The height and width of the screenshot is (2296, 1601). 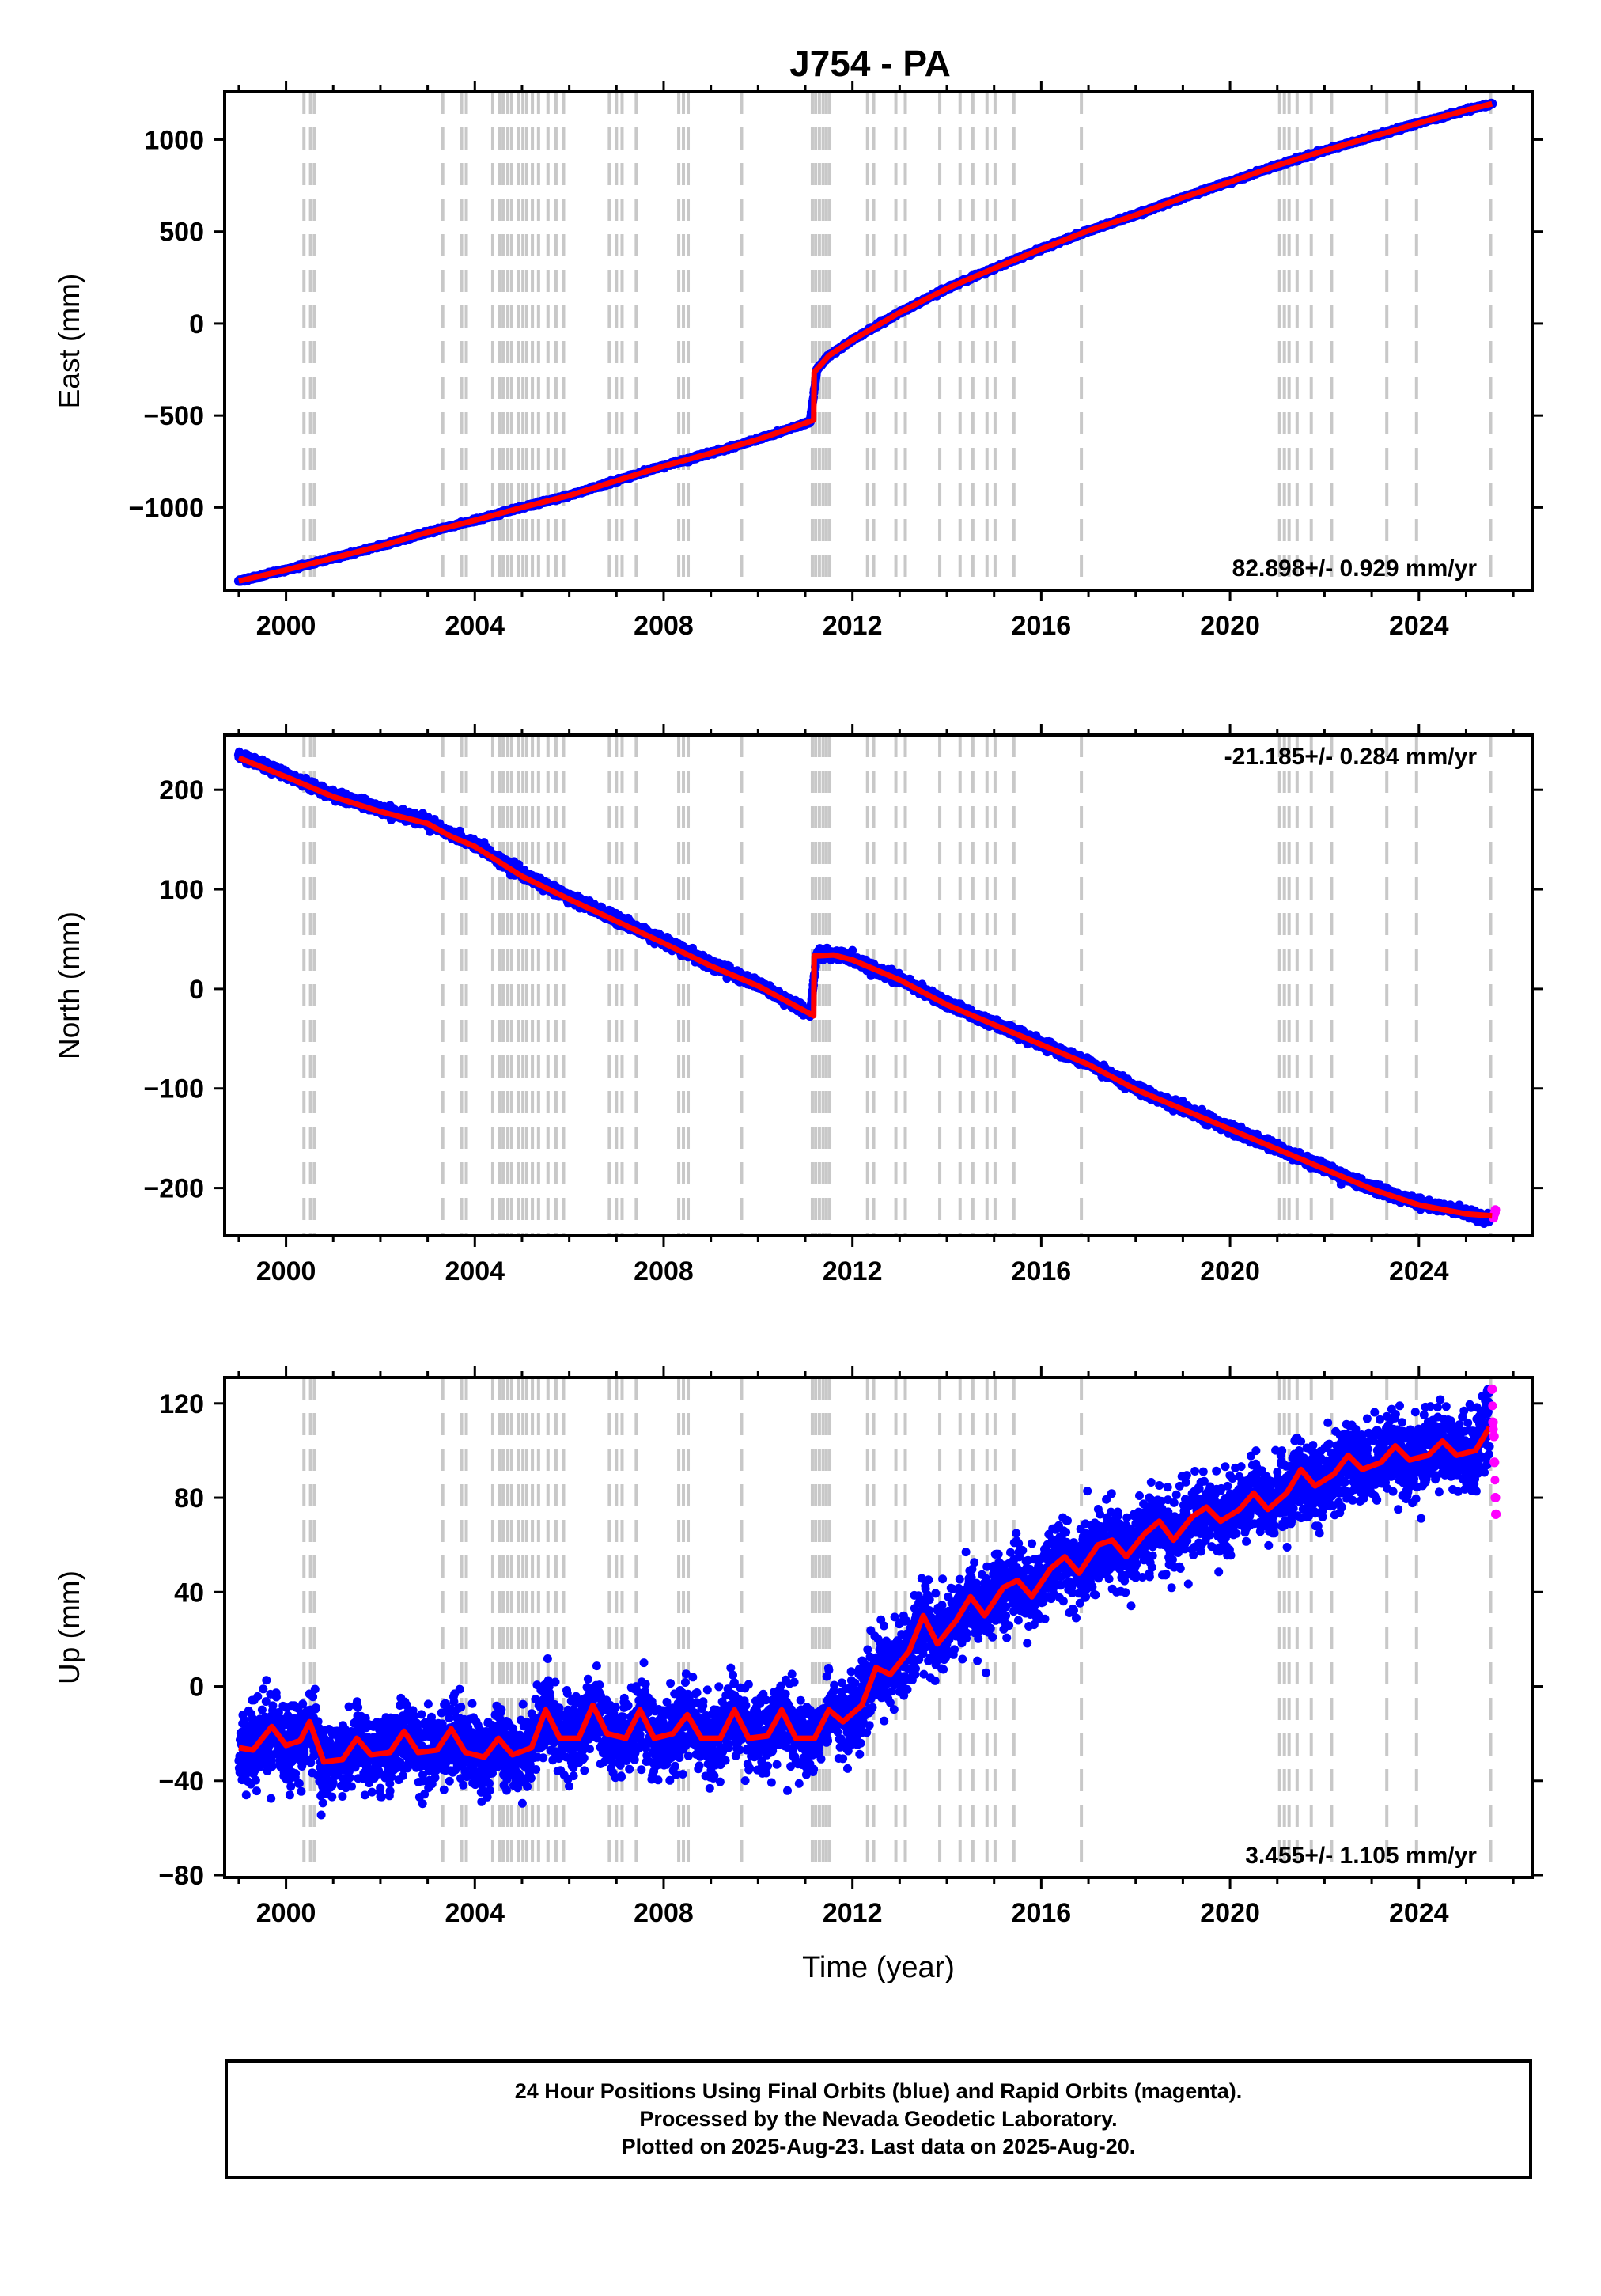 What do you see at coordinates (870, 64) in the screenshot?
I see `chart-title: J754 - PA` at bounding box center [870, 64].